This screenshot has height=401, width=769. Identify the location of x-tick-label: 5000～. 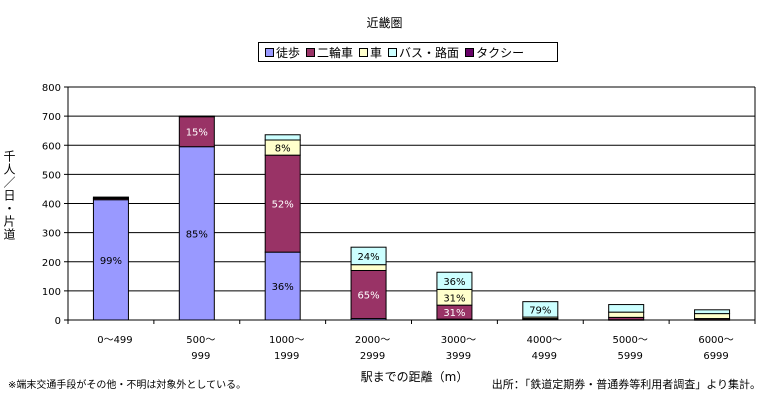
(629, 340).